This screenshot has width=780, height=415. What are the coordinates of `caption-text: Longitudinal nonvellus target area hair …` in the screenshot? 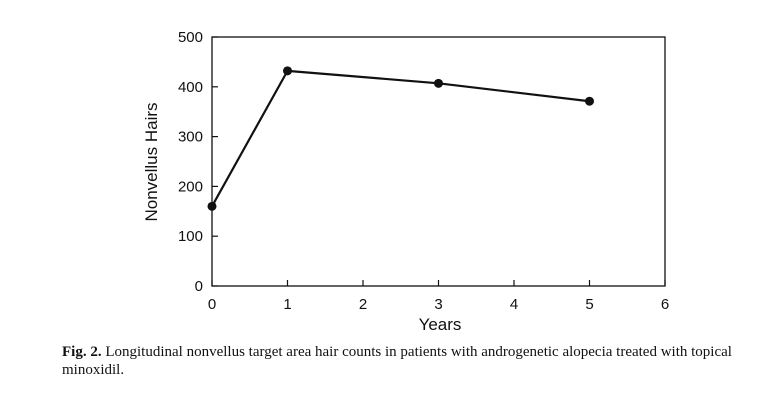 It's located at (397, 361).